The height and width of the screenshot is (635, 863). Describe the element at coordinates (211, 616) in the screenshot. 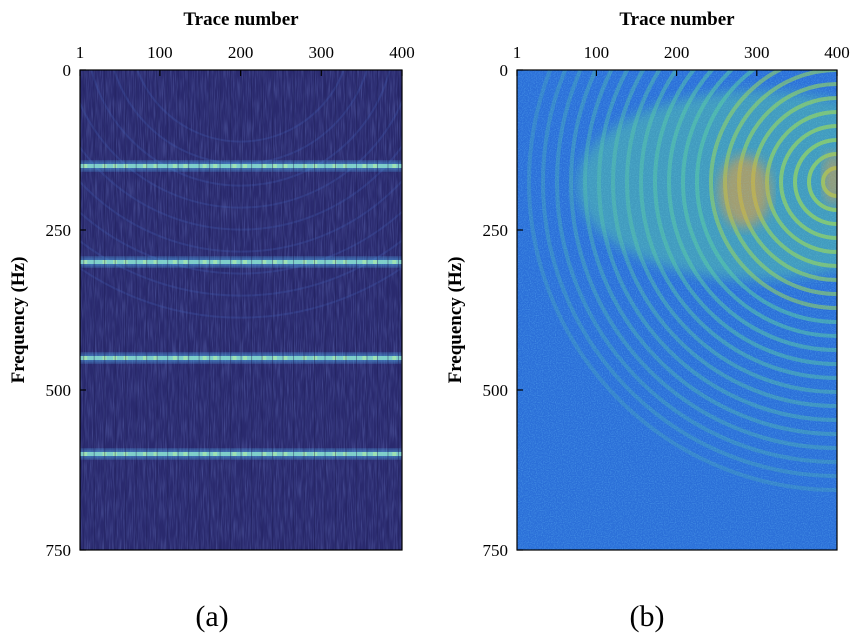

I see `panel-label-a: (a)` at that location.